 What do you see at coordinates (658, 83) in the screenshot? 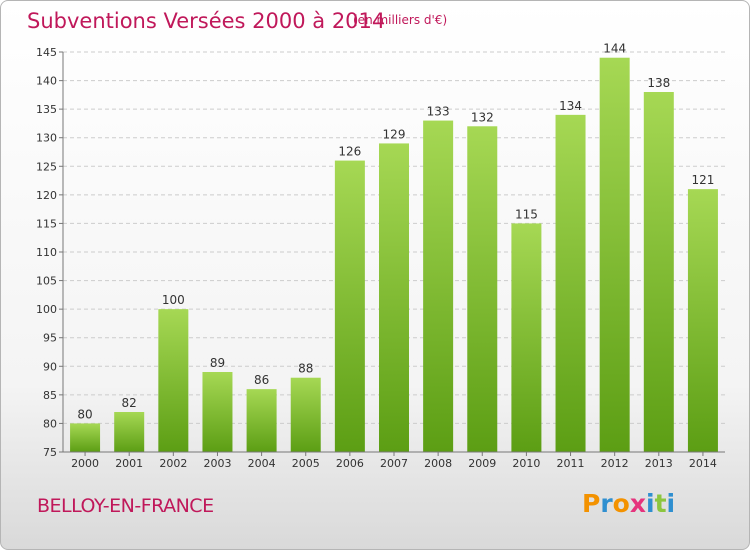
I see `bar-value-label: 138` at bounding box center [658, 83].